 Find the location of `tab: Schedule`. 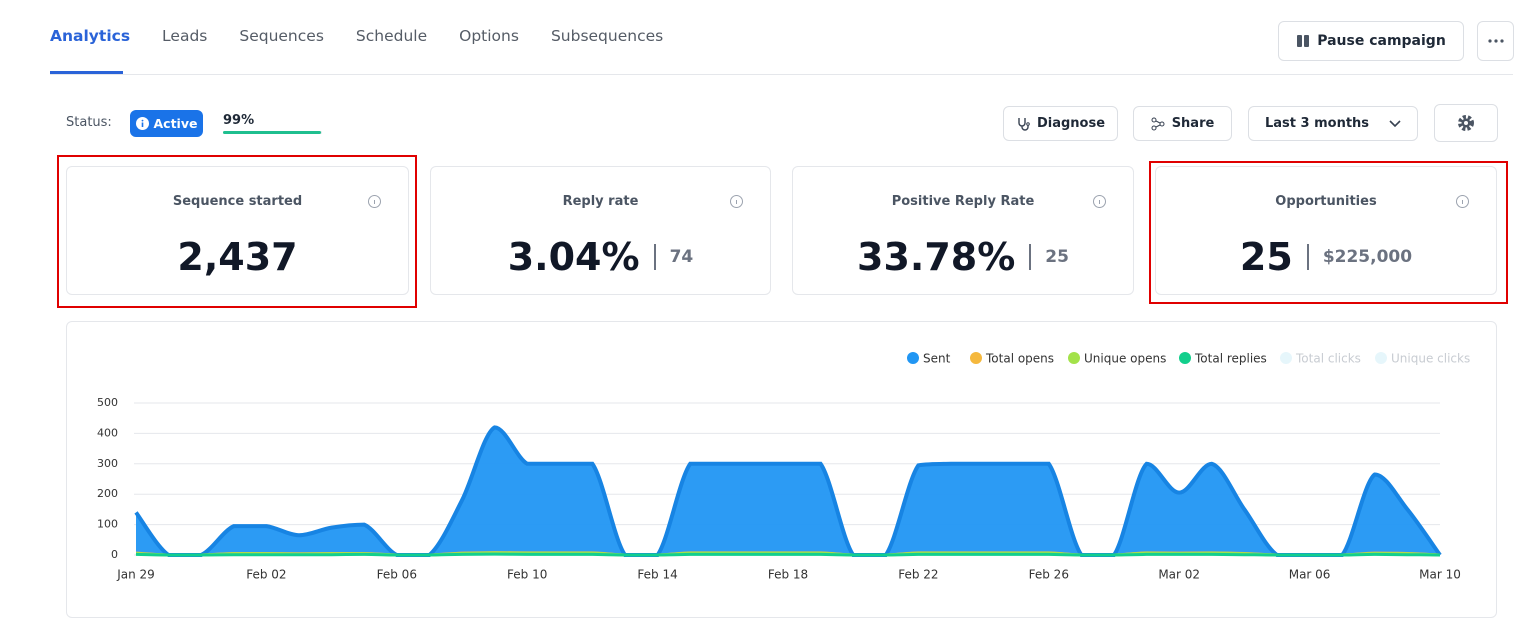

tab: Schedule is located at coordinates (391, 36).